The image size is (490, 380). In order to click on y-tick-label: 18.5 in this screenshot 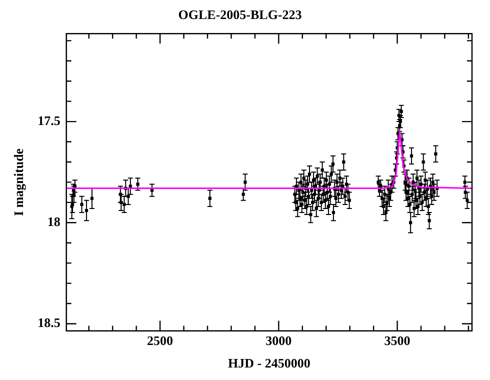, I will do `click(49, 322)`.